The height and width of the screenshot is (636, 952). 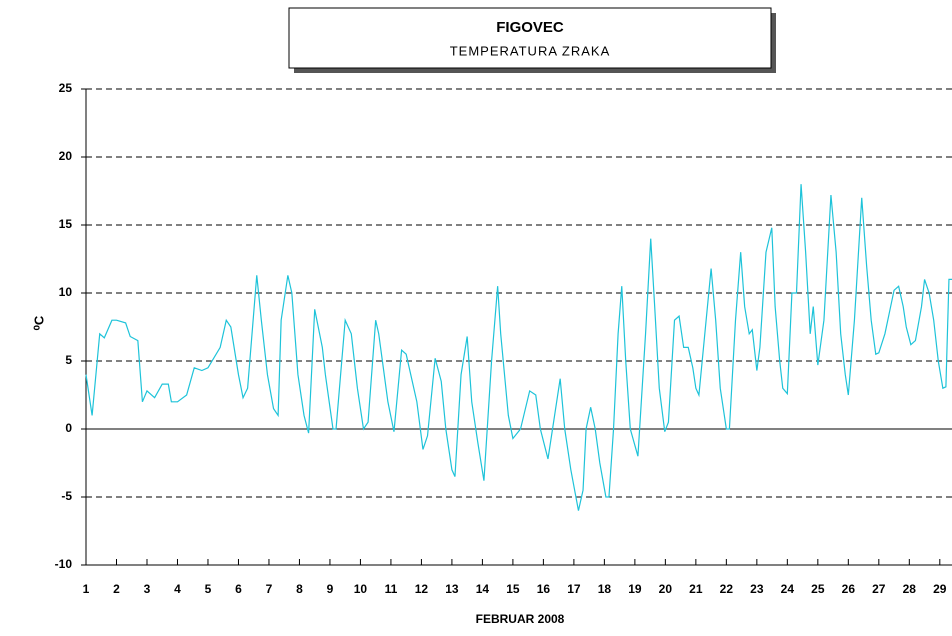 I want to click on y-tick-label: 25, so click(x=66, y=88).